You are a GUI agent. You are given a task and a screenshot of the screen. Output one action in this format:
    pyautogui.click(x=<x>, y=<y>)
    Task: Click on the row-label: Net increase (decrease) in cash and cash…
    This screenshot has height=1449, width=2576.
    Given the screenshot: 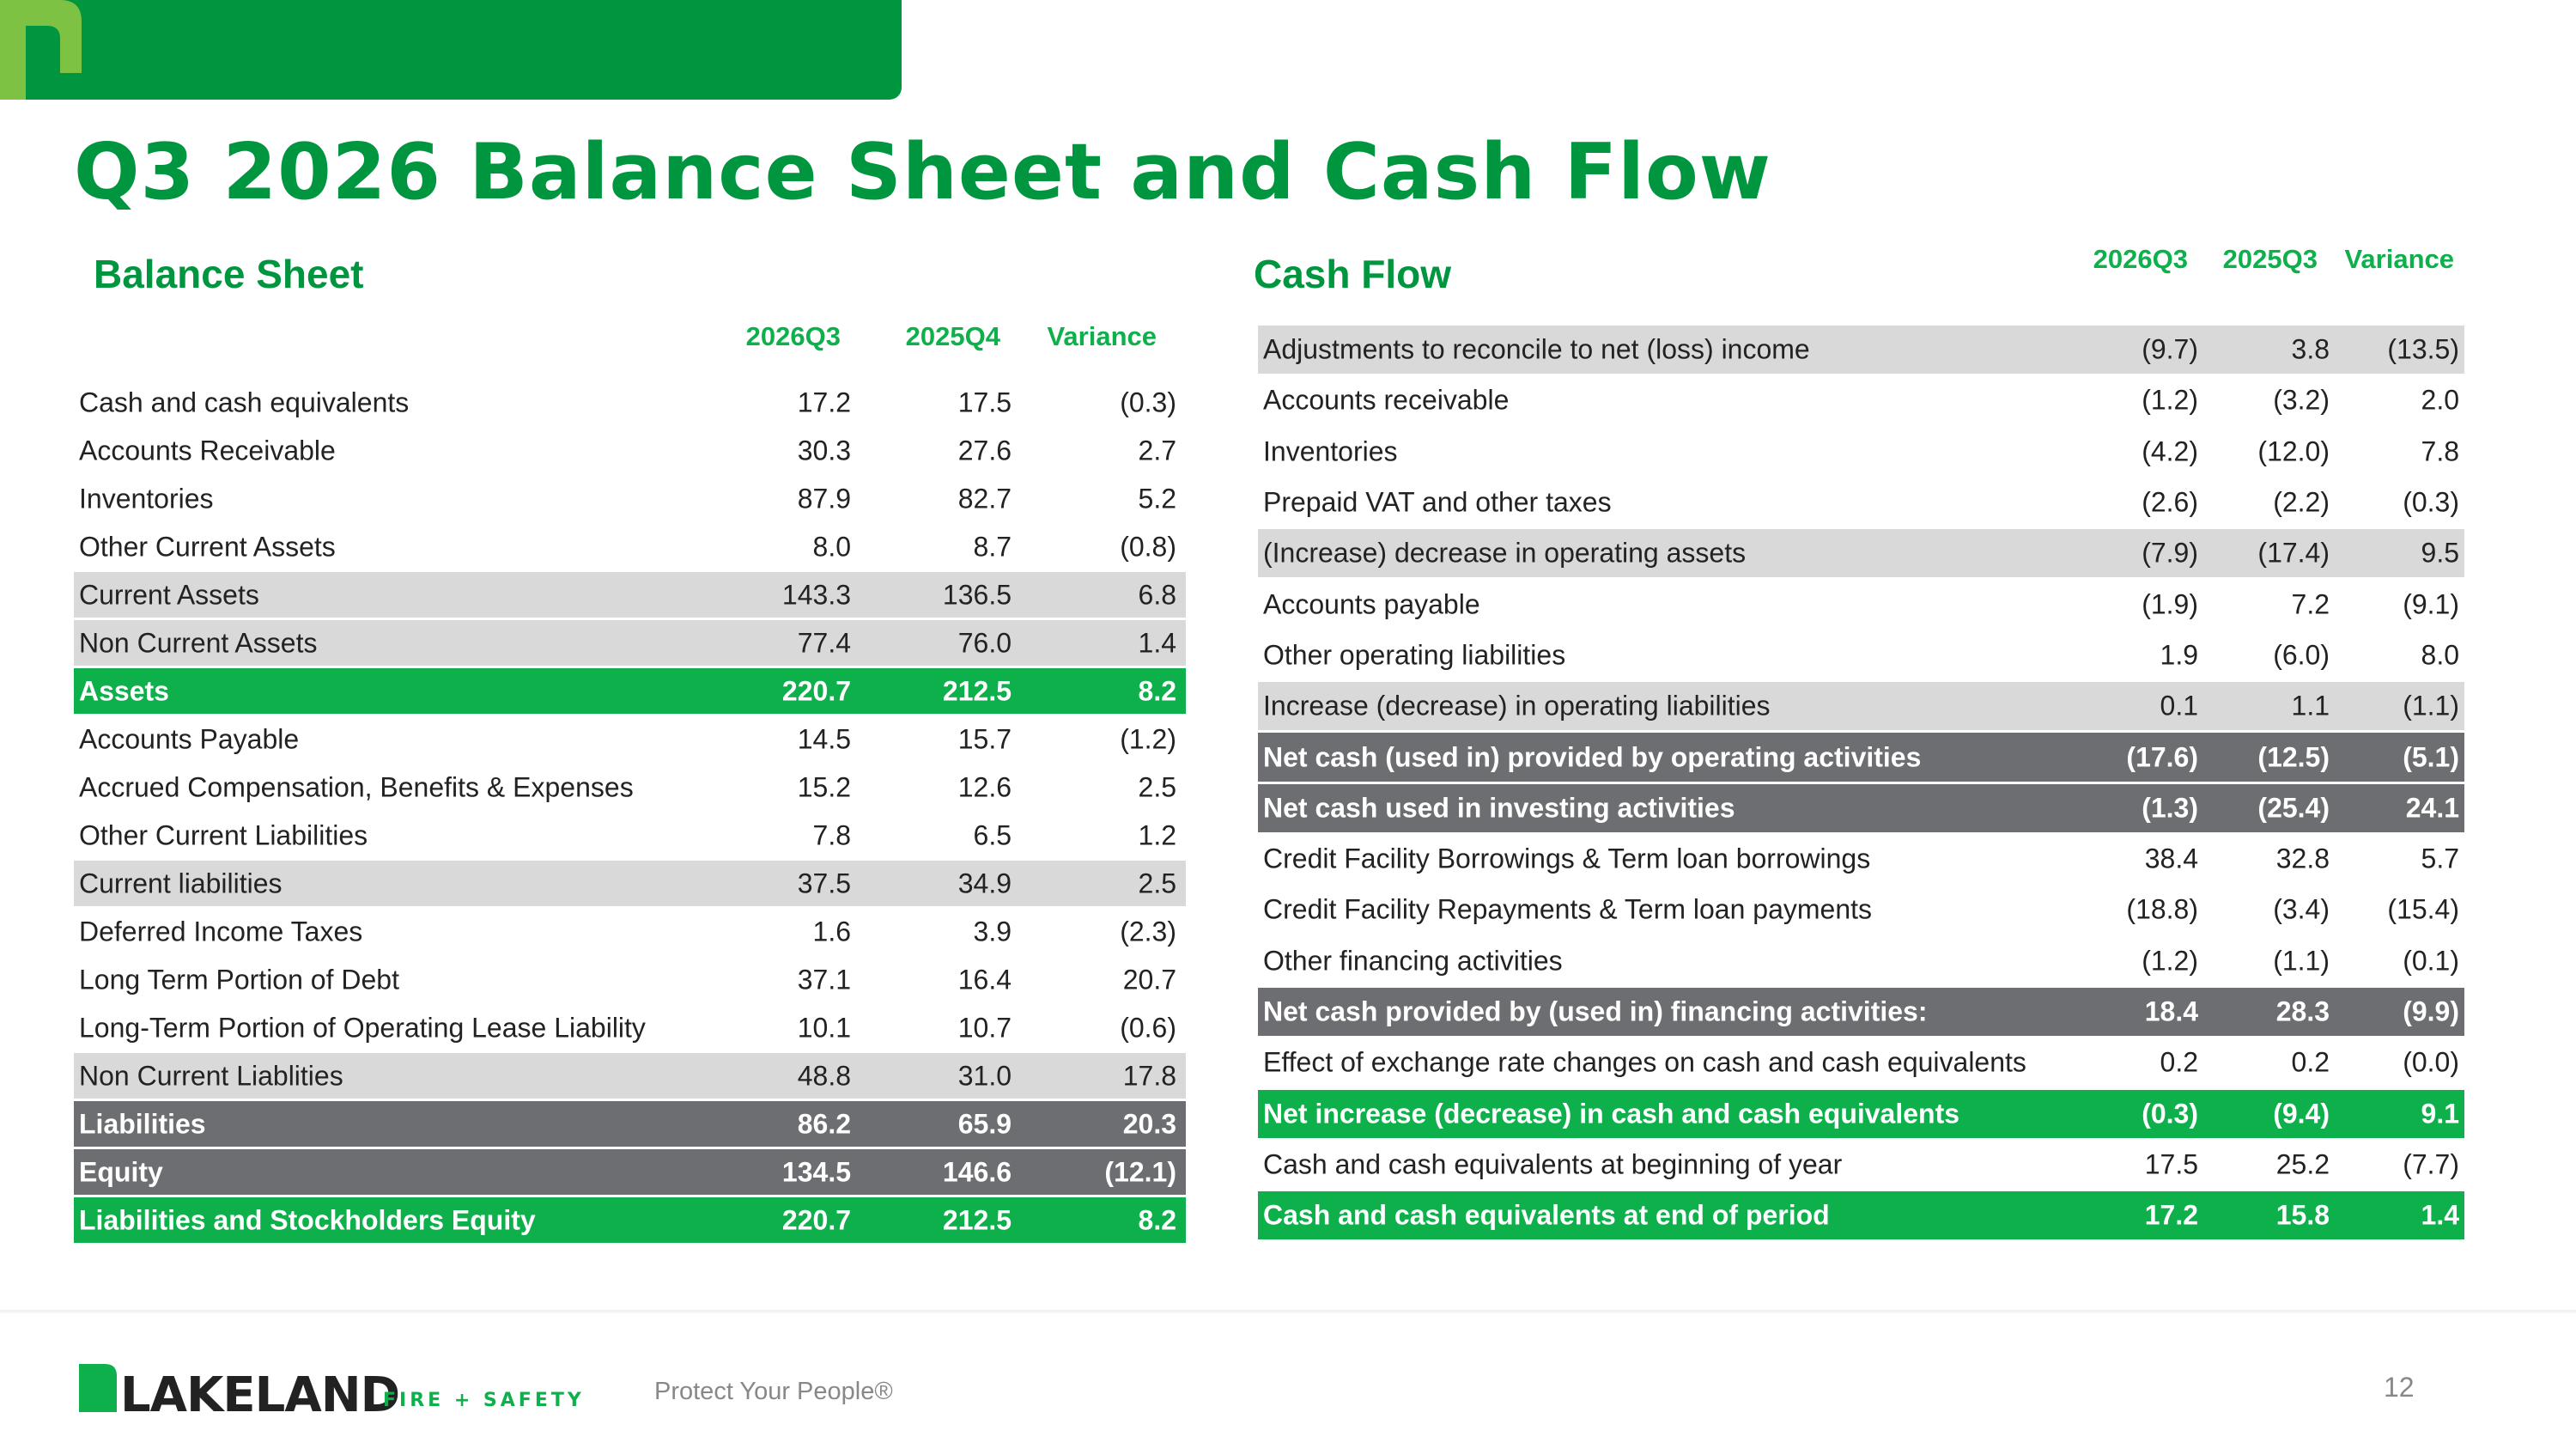 What is the action you would take?
    pyautogui.click(x=1612, y=1113)
    